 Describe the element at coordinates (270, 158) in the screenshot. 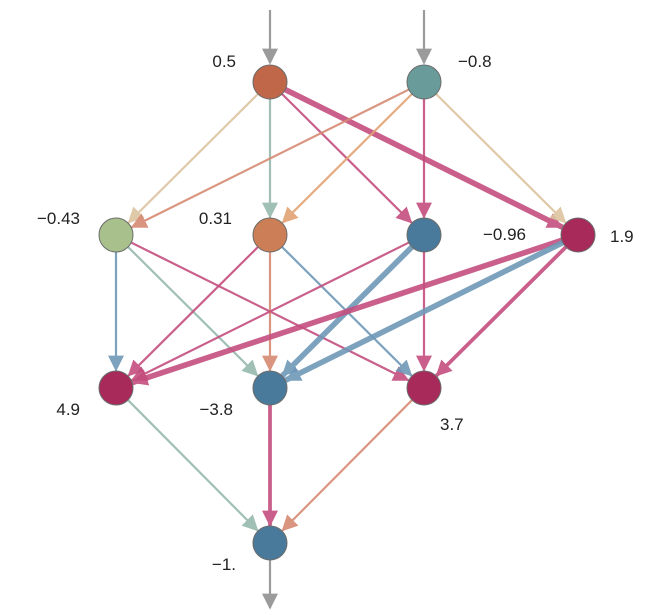

I see `edge-in2-to-h1a` at that location.